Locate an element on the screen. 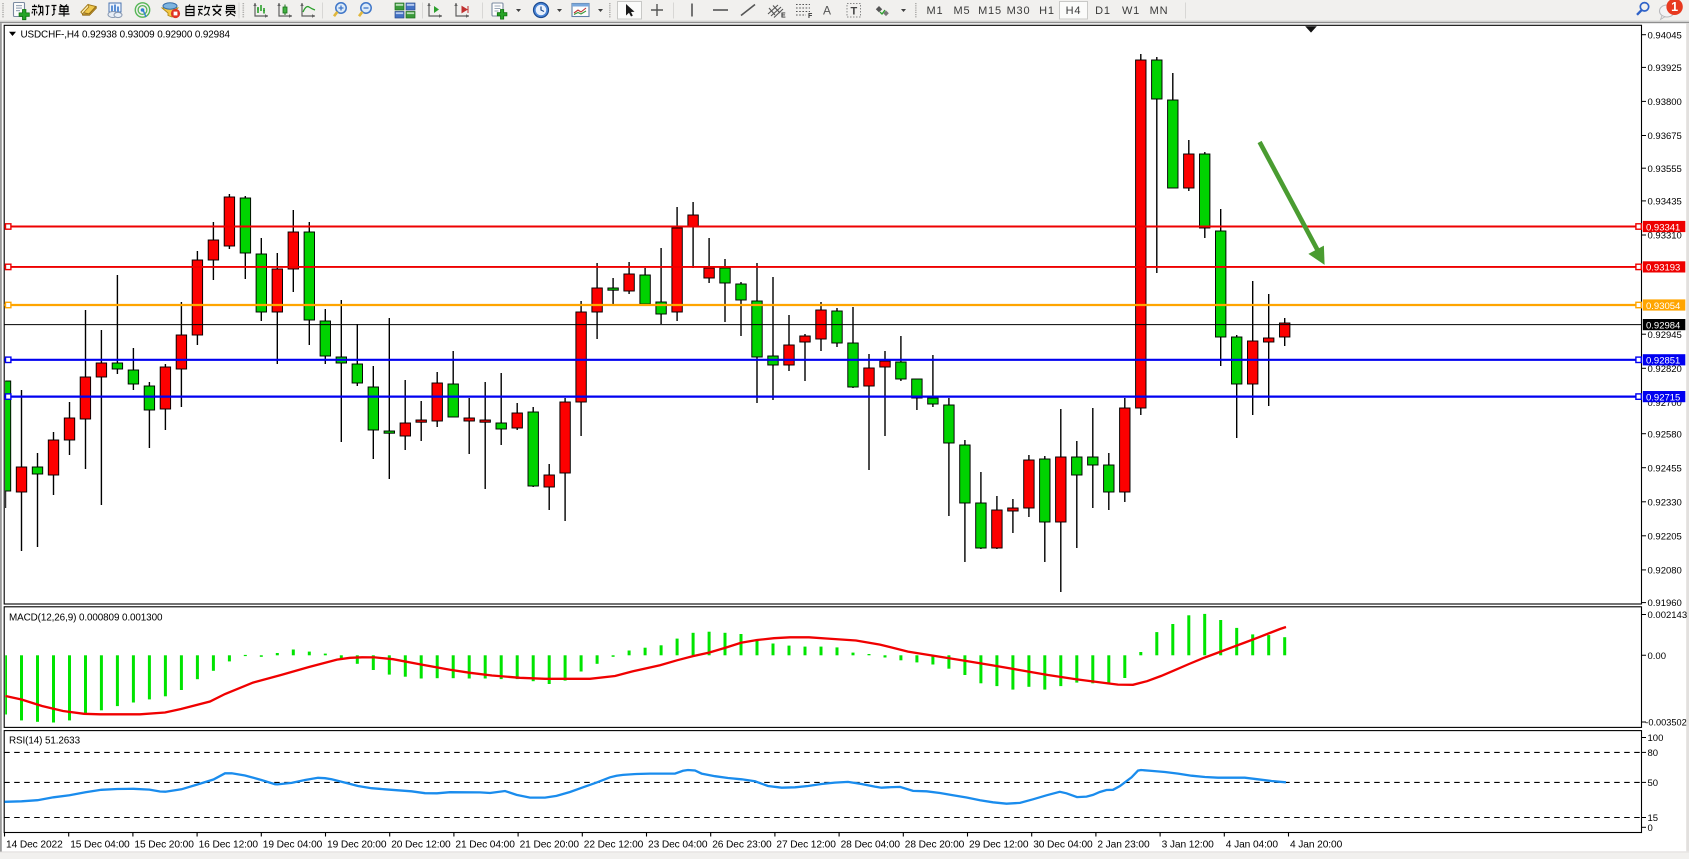  svg-text: MN is located at coordinates (1159, 11).